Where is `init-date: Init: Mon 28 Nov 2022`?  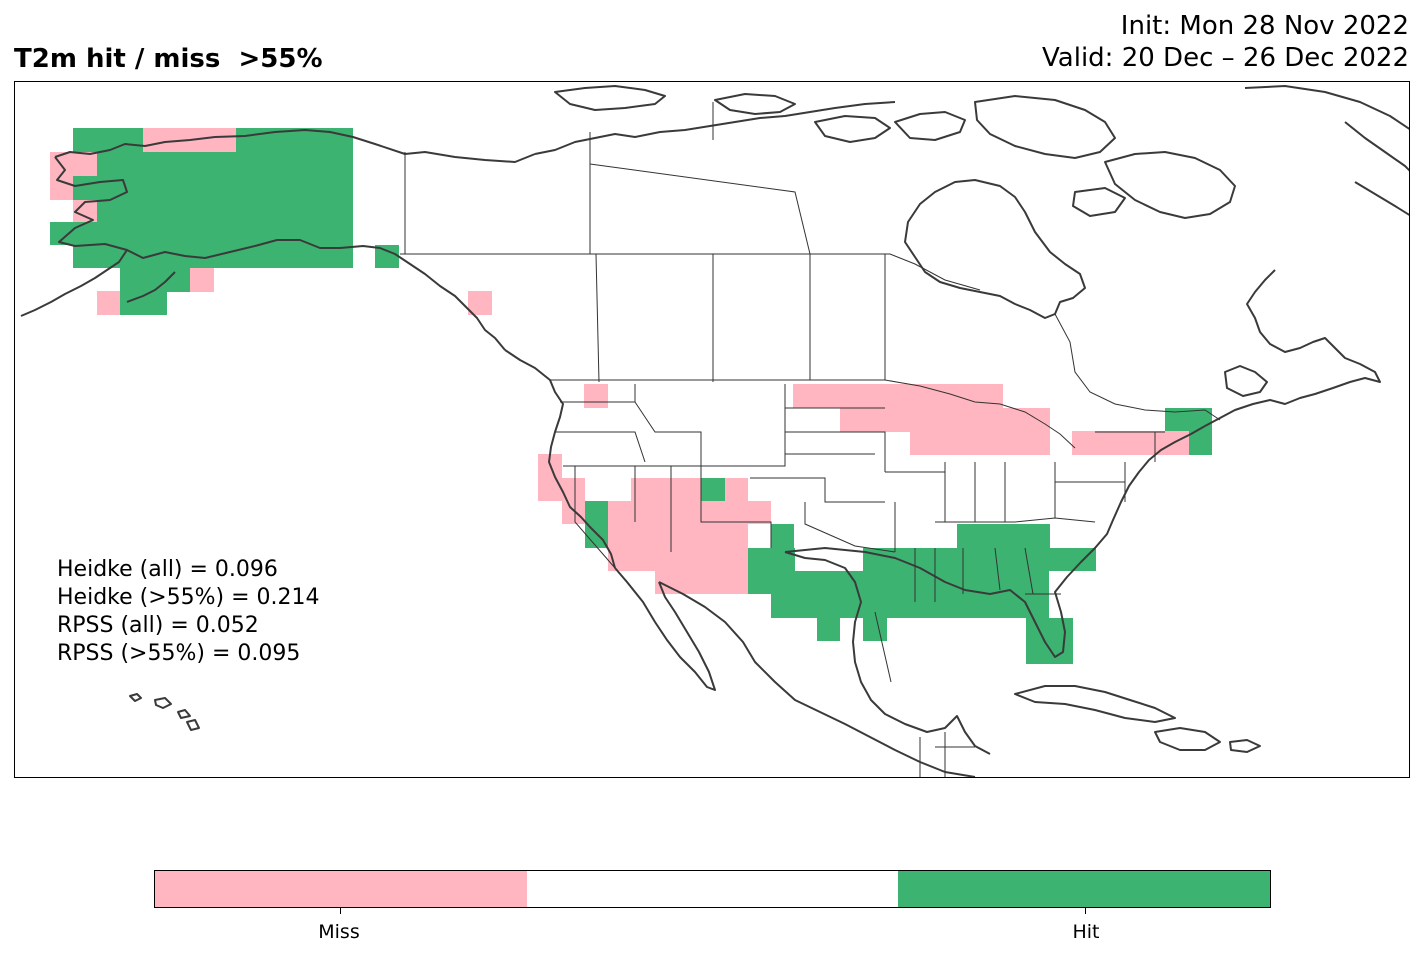 init-date: Init: Mon 28 Nov 2022 is located at coordinates (1264, 26).